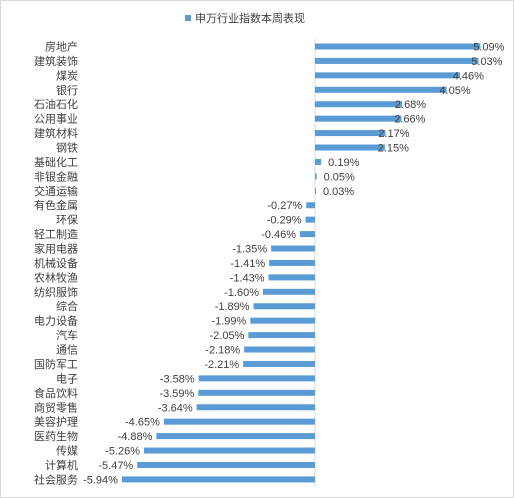  What do you see at coordinates (56, 407) in the screenshot?
I see `category-label: 商贸零售` at bounding box center [56, 407].